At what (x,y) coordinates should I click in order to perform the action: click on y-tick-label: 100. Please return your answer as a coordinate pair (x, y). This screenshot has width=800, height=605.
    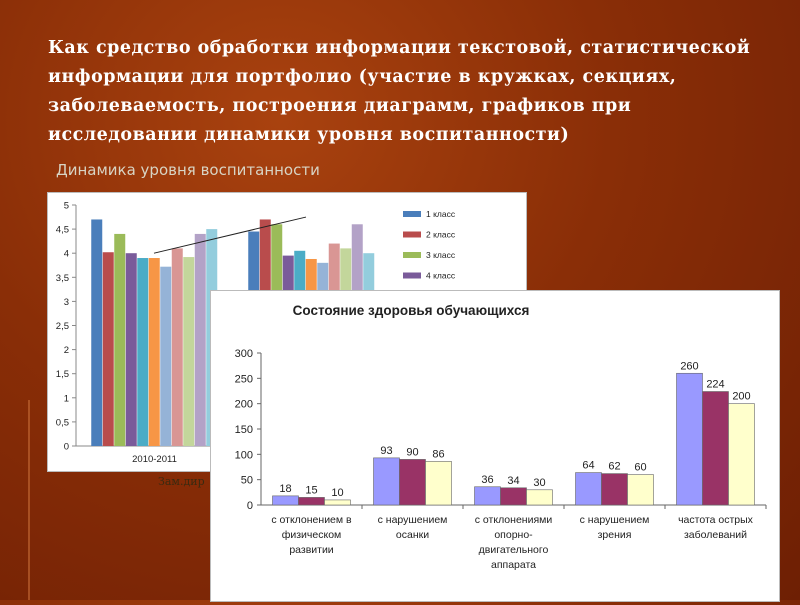
    Looking at the image, I should click on (244, 455).